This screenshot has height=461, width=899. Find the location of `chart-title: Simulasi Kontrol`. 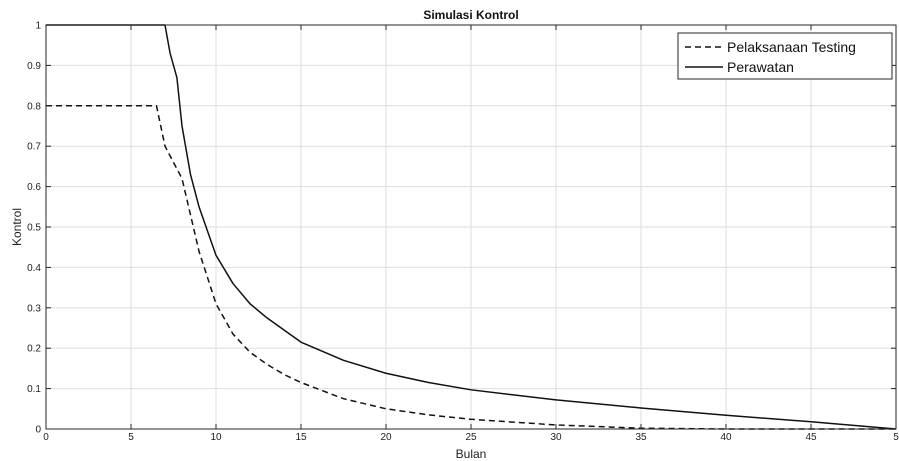

chart-title: Simulasi Kontrol is located at coordinates (470, 15).